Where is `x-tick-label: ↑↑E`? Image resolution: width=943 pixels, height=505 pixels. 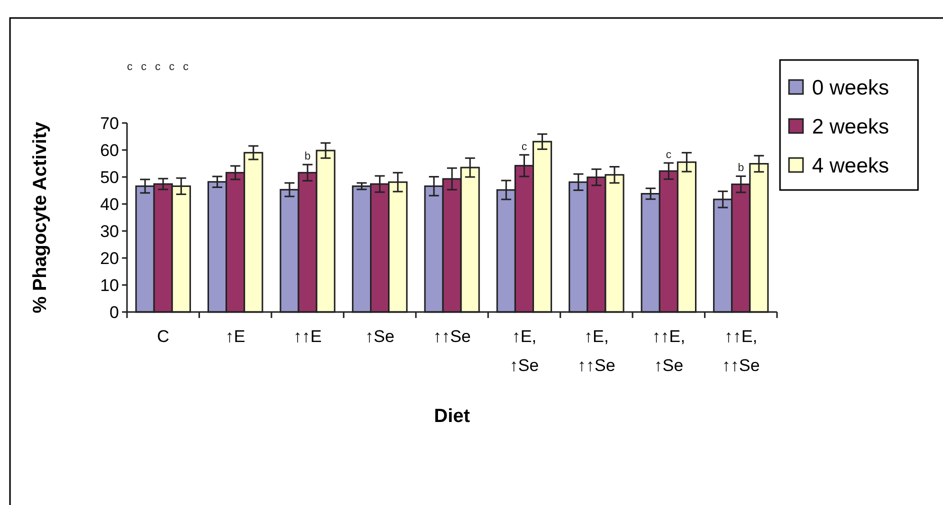 x-tick-label: ↑↑E is located at coordinates (307, 336).